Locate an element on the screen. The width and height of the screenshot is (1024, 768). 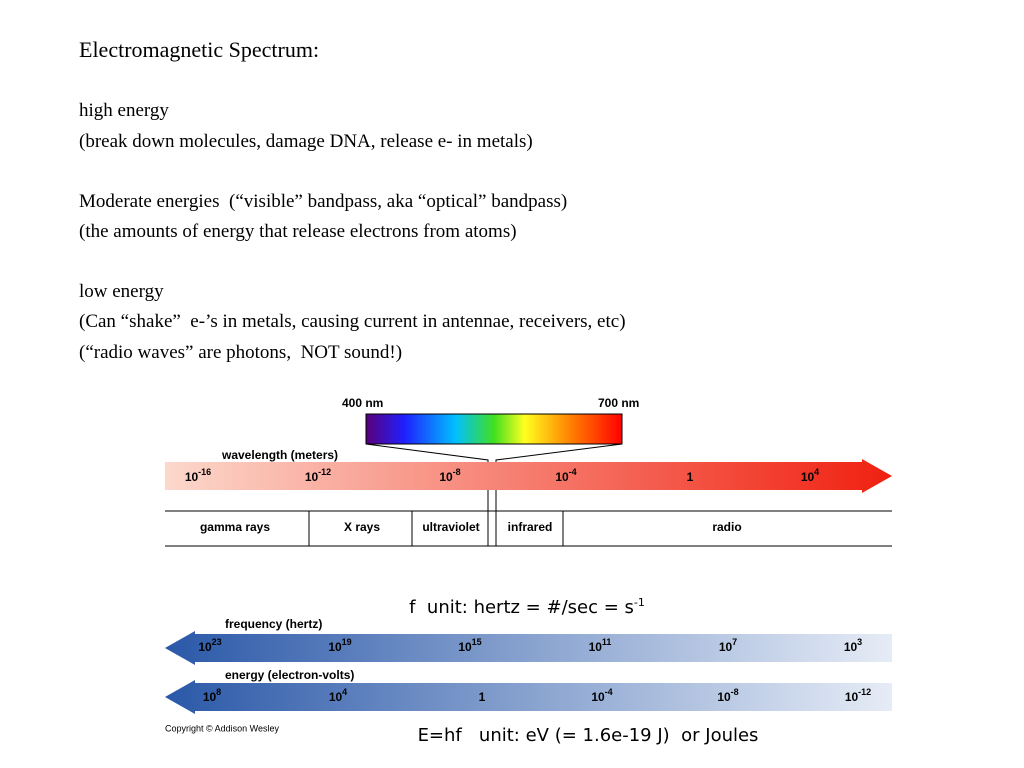
tick-label: 10⁸ is located at coordinates (212, 695).